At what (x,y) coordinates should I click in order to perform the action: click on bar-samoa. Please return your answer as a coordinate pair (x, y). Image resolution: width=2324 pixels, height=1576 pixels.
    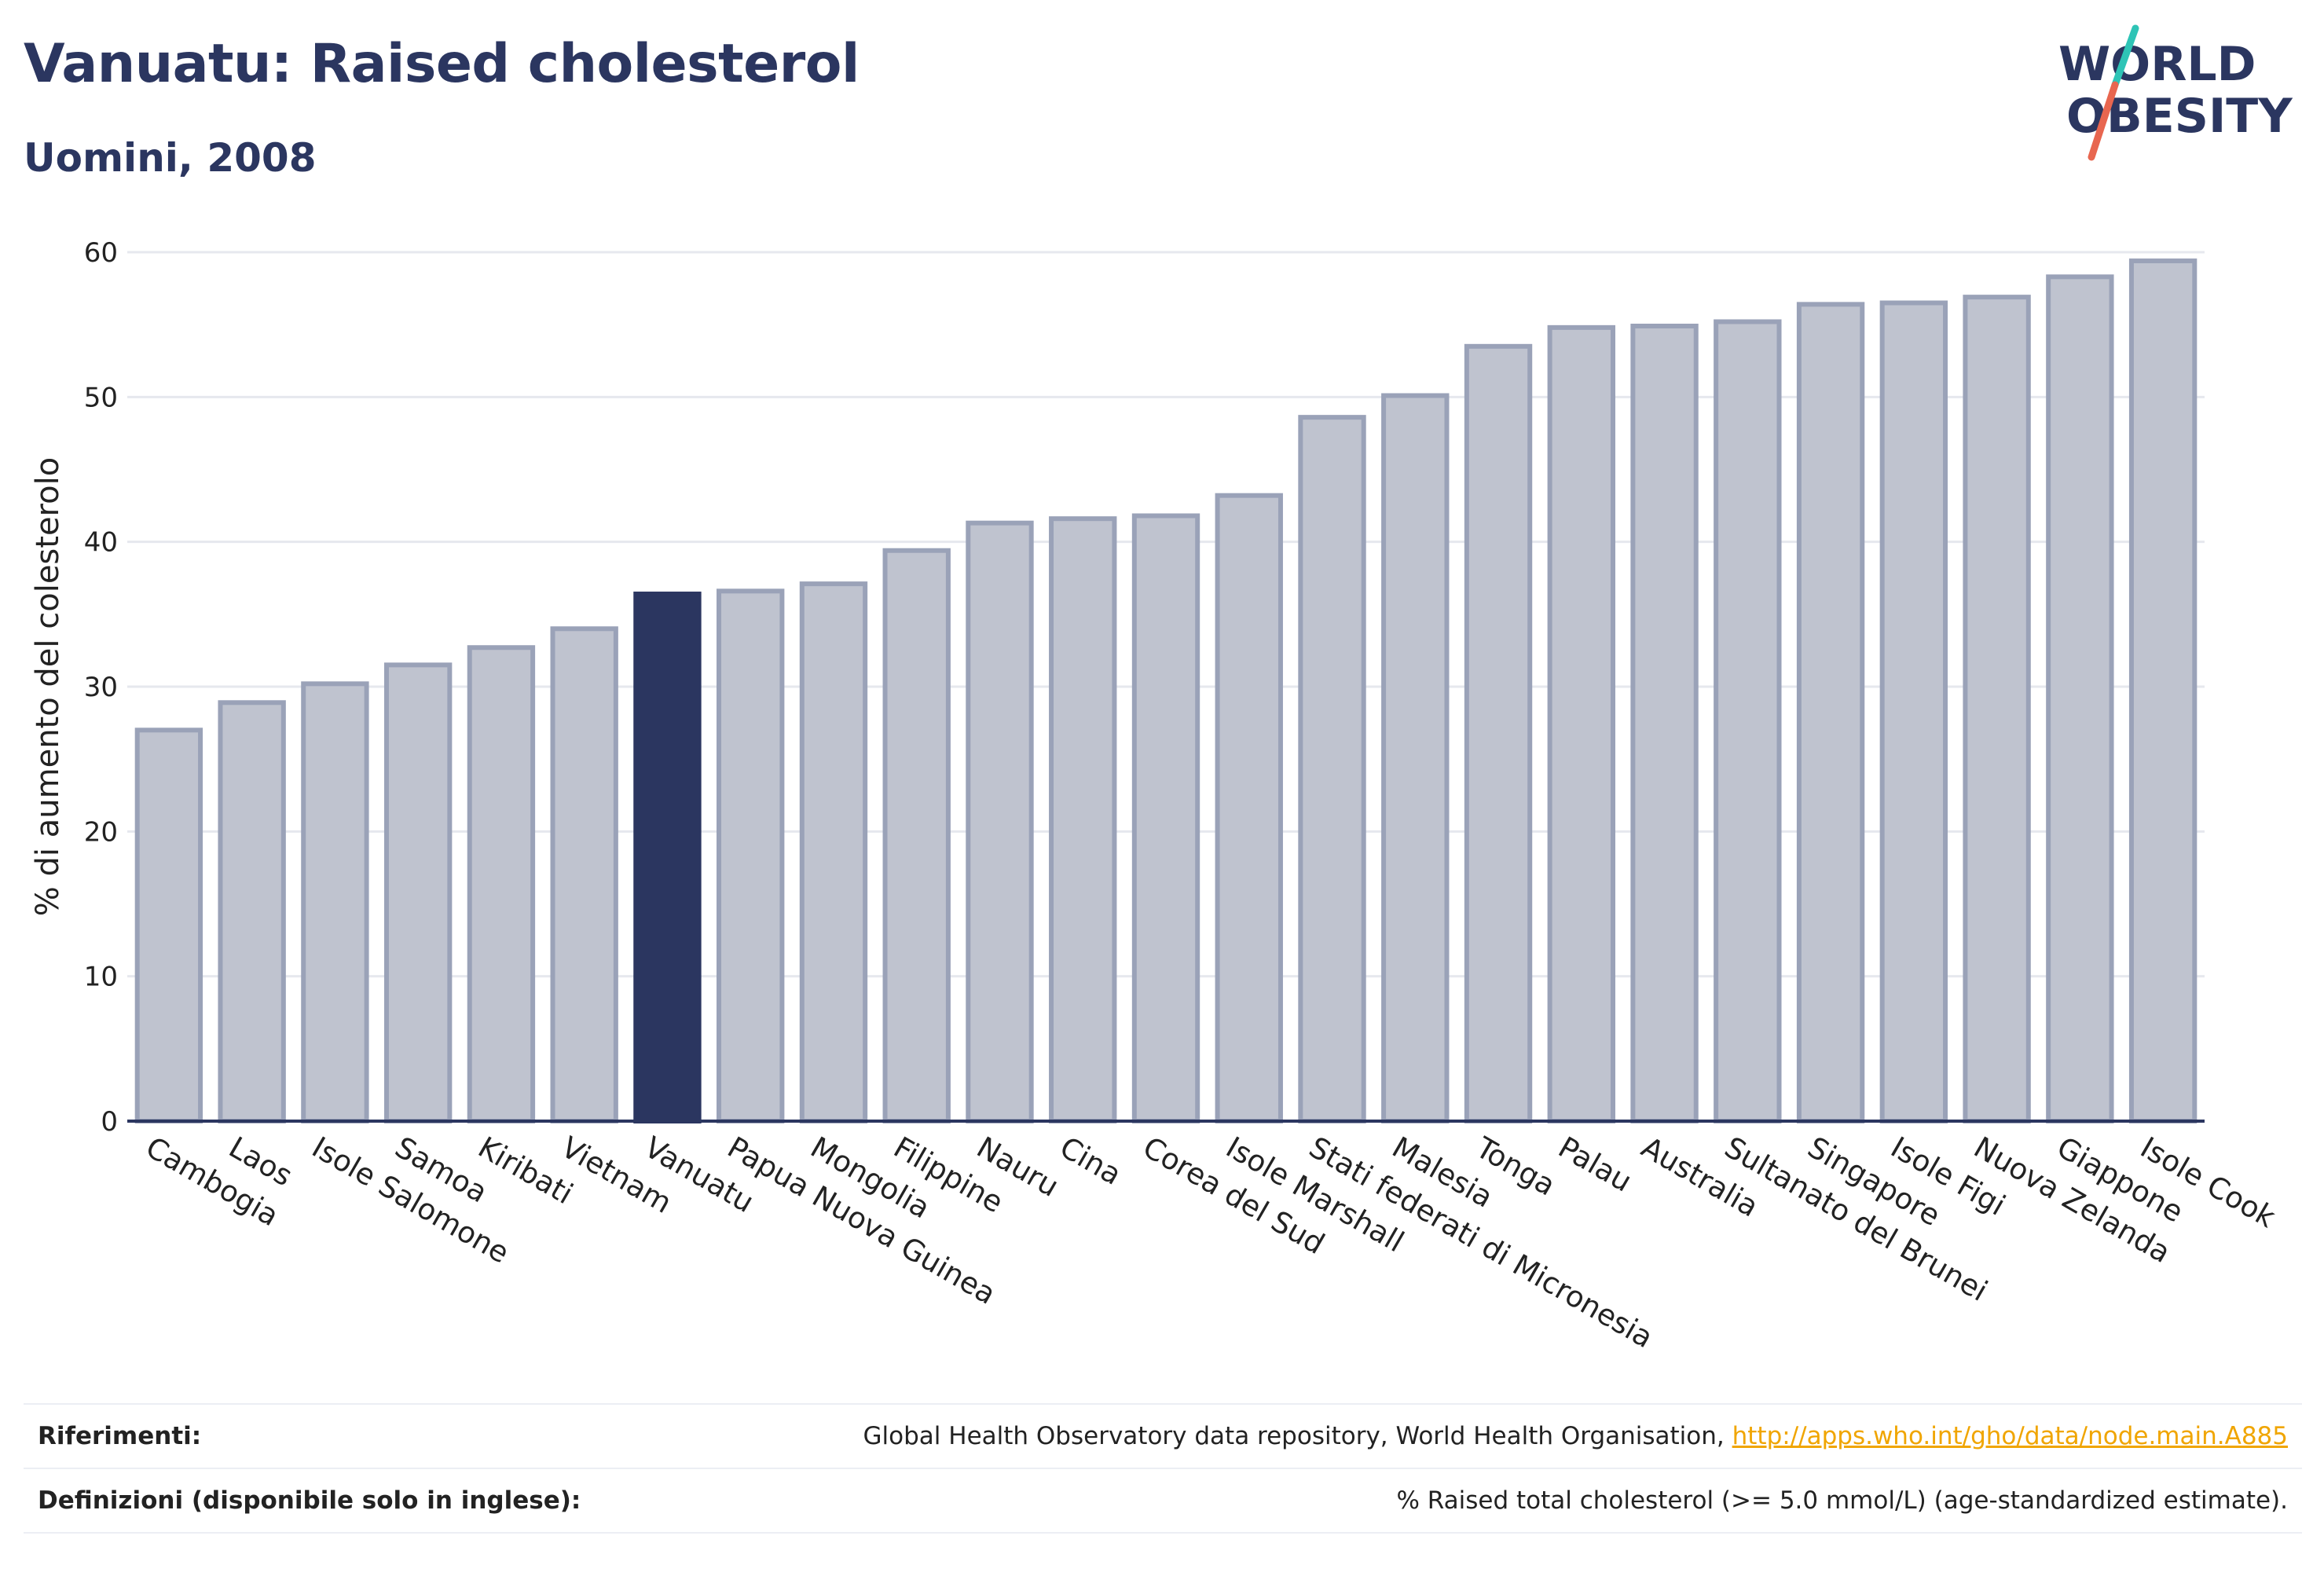
    Looking at the image, I should click on (418, 892).